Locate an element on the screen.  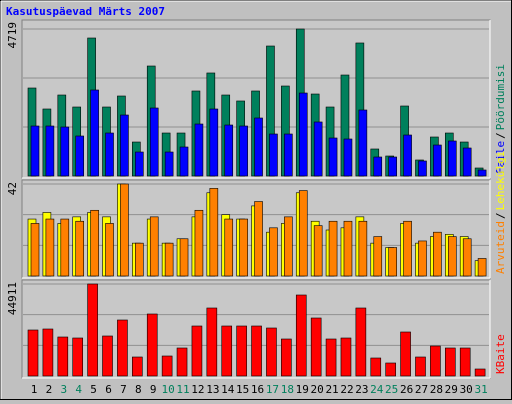
x-tick-label: 28 is located at coordinates (436, 389).